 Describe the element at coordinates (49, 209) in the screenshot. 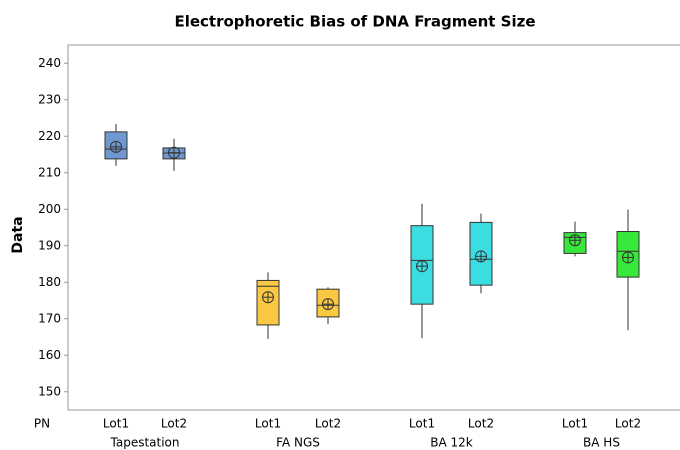

I see `y-tick-label: 200` at that location.